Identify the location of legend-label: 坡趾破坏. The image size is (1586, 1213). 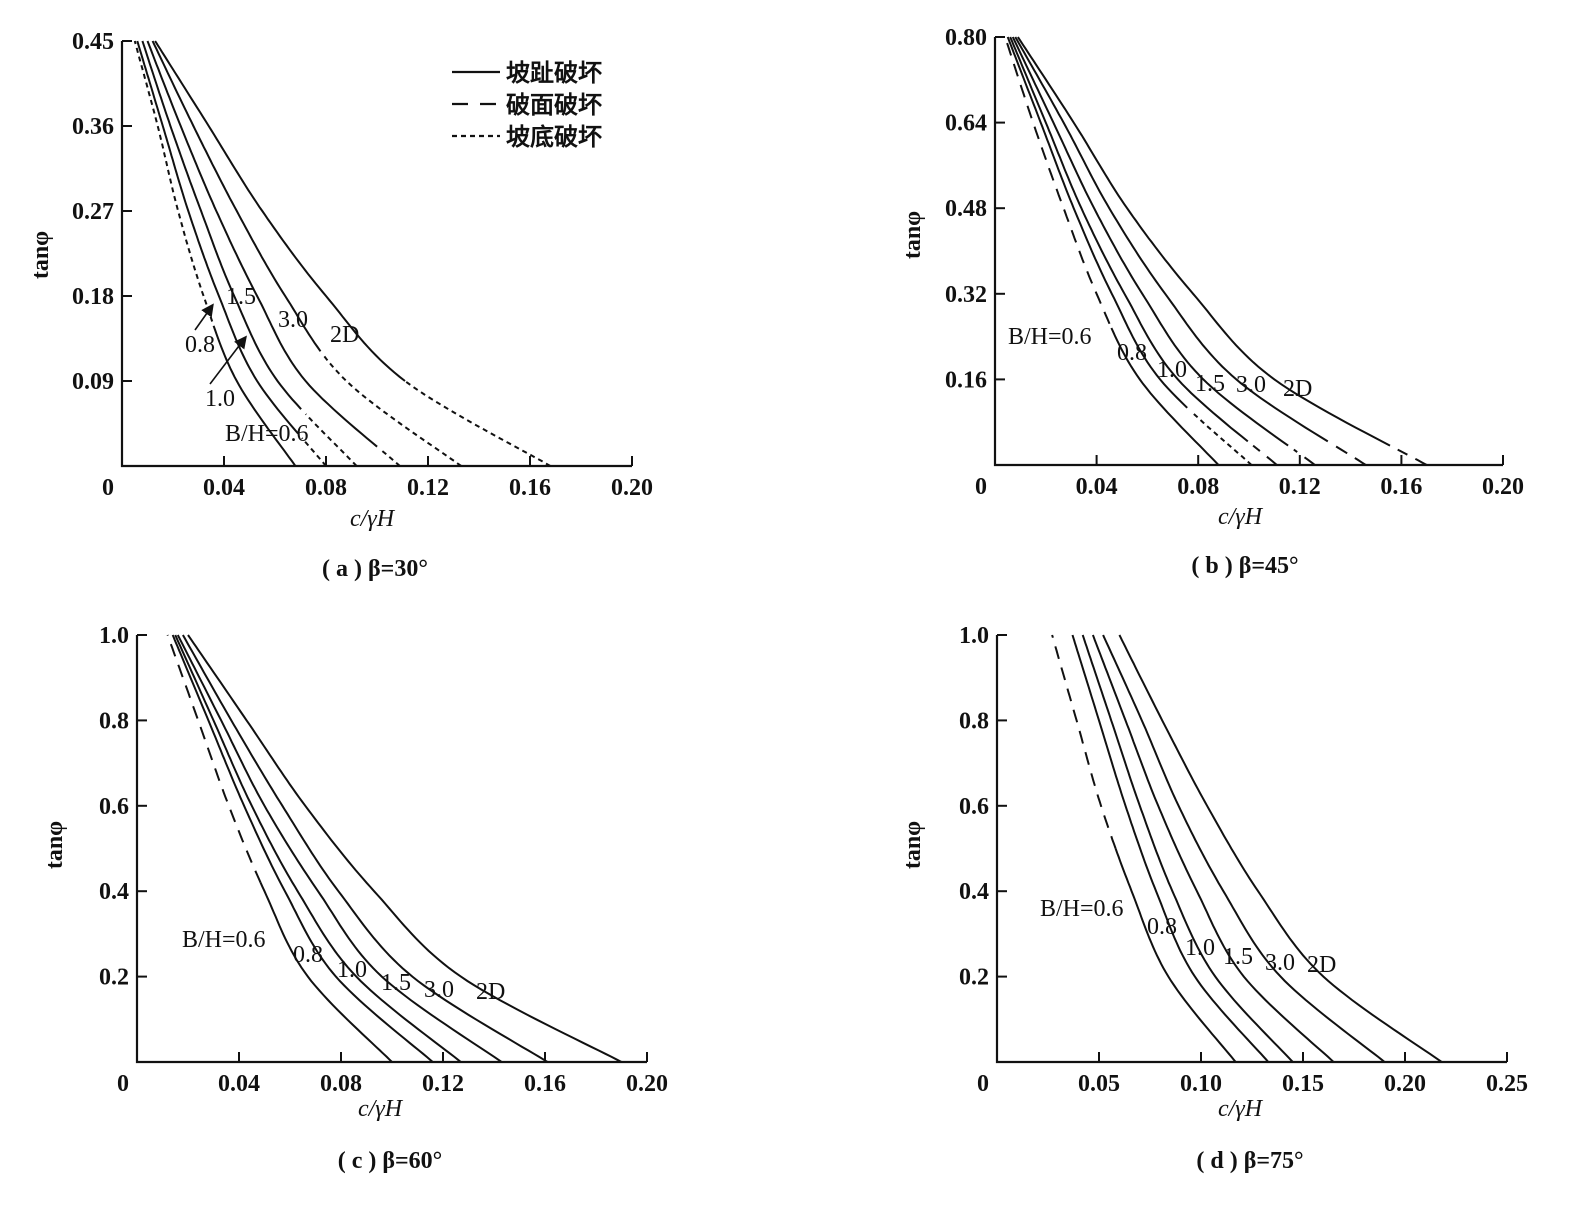
(554, 73).